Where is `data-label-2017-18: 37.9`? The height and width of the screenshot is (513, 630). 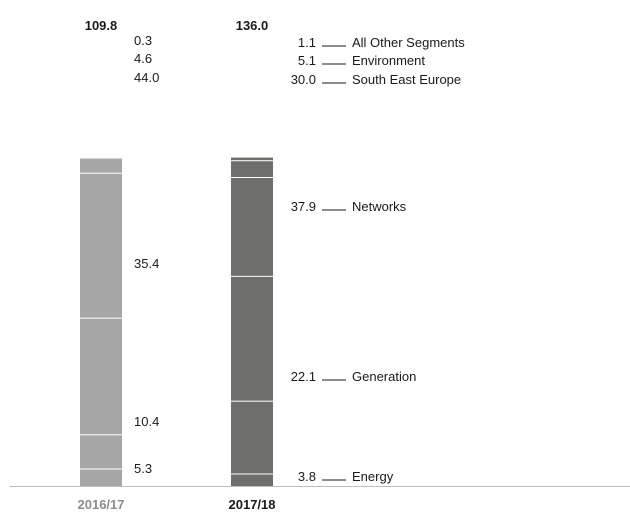
data-label-2017-18: 37.9 is located at coordinates (303, 206).